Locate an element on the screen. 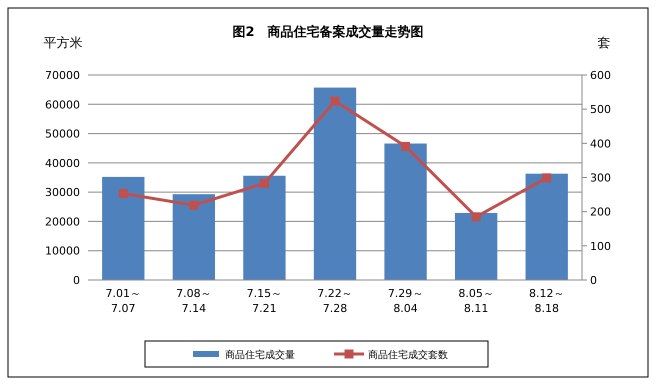 The height and width of the screenshot is (385, 656). x-tick-label: 7.15～ 7.21 is located at coordinates (264, 301).